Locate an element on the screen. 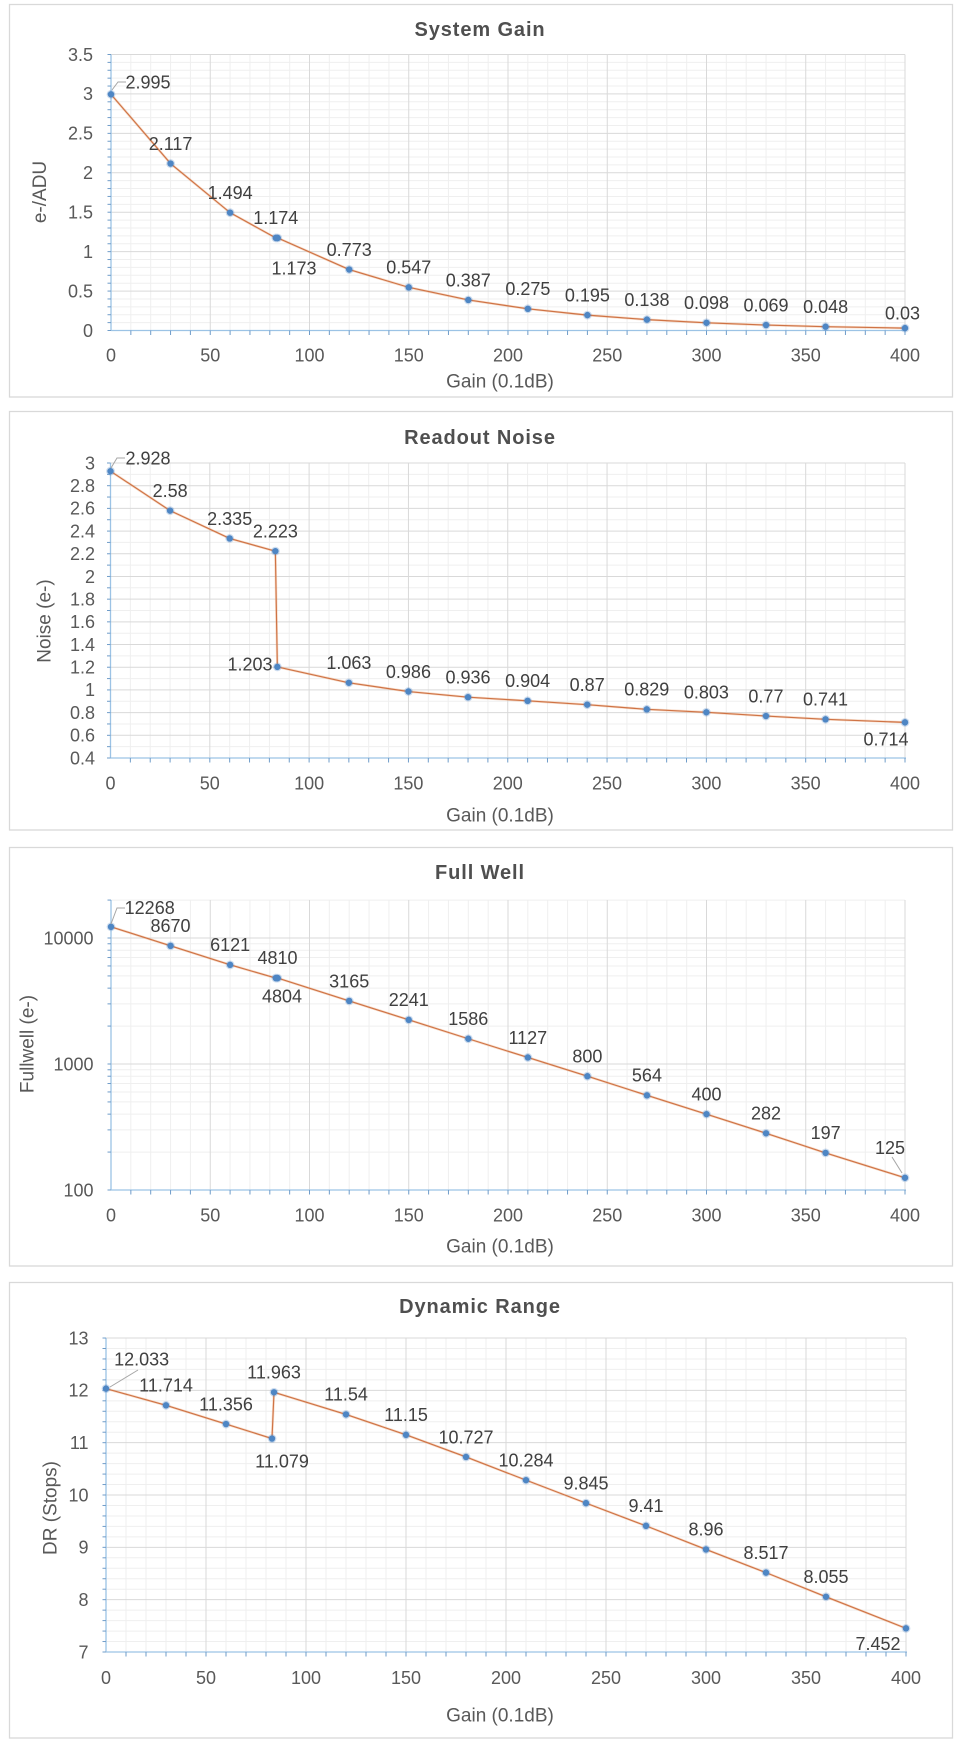 Image resolution: width=961 pixels, height=1747 pixels. svg-text: 2241 is located at coordinates (409, 1000).